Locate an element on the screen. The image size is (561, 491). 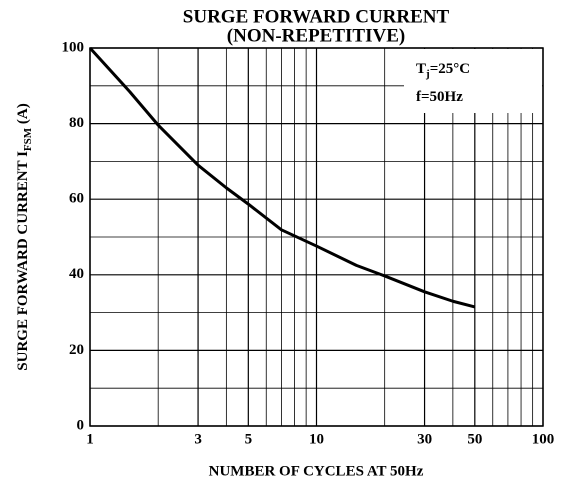
x-tick-label: 10 is located at coordinates (316, 439).